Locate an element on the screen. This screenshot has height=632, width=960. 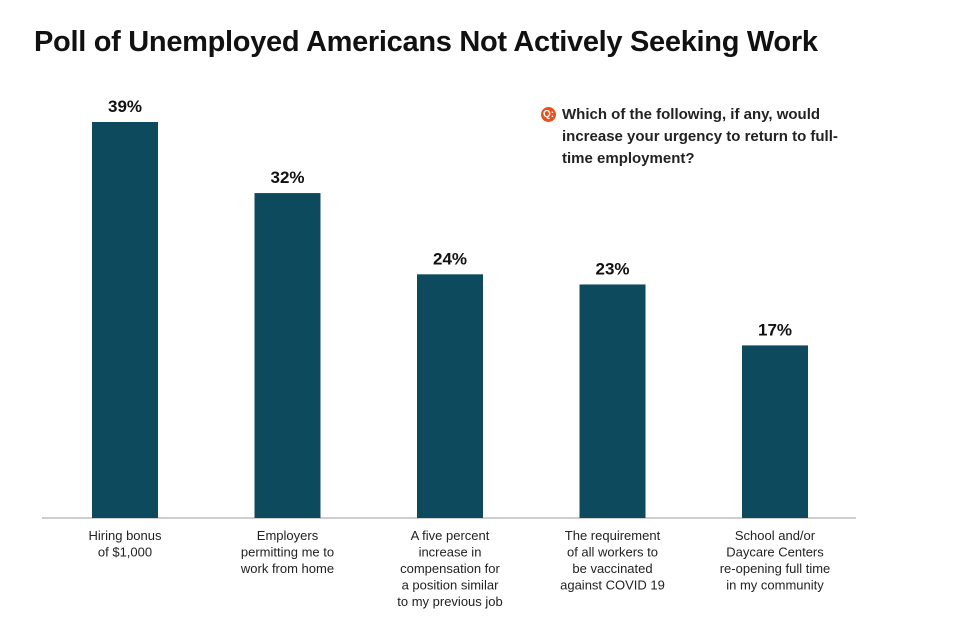
value-label-2: 32% is located at coordinates (287, 177).